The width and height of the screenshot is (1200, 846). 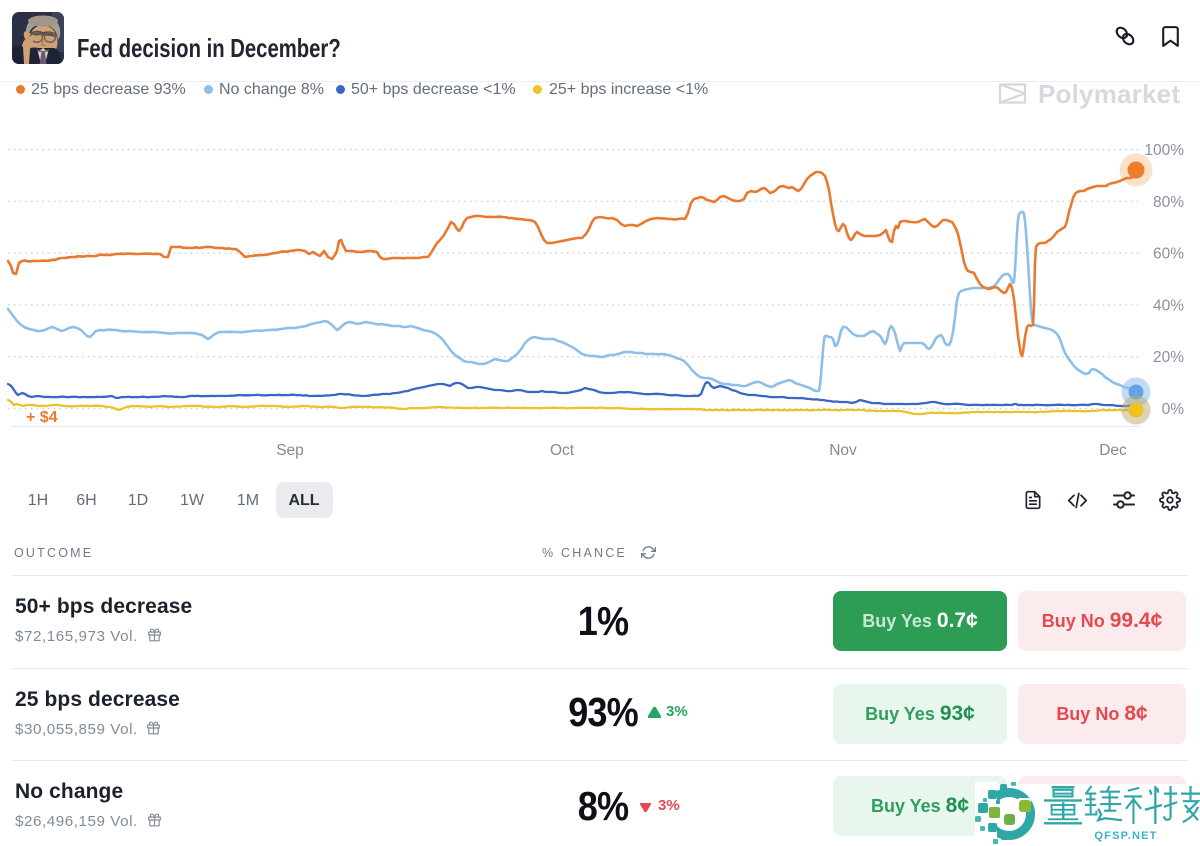 What do you see at coordinates (290, 450) in the screenshot?
I see `svg-text: Sep` at bounding box center [290, 450].